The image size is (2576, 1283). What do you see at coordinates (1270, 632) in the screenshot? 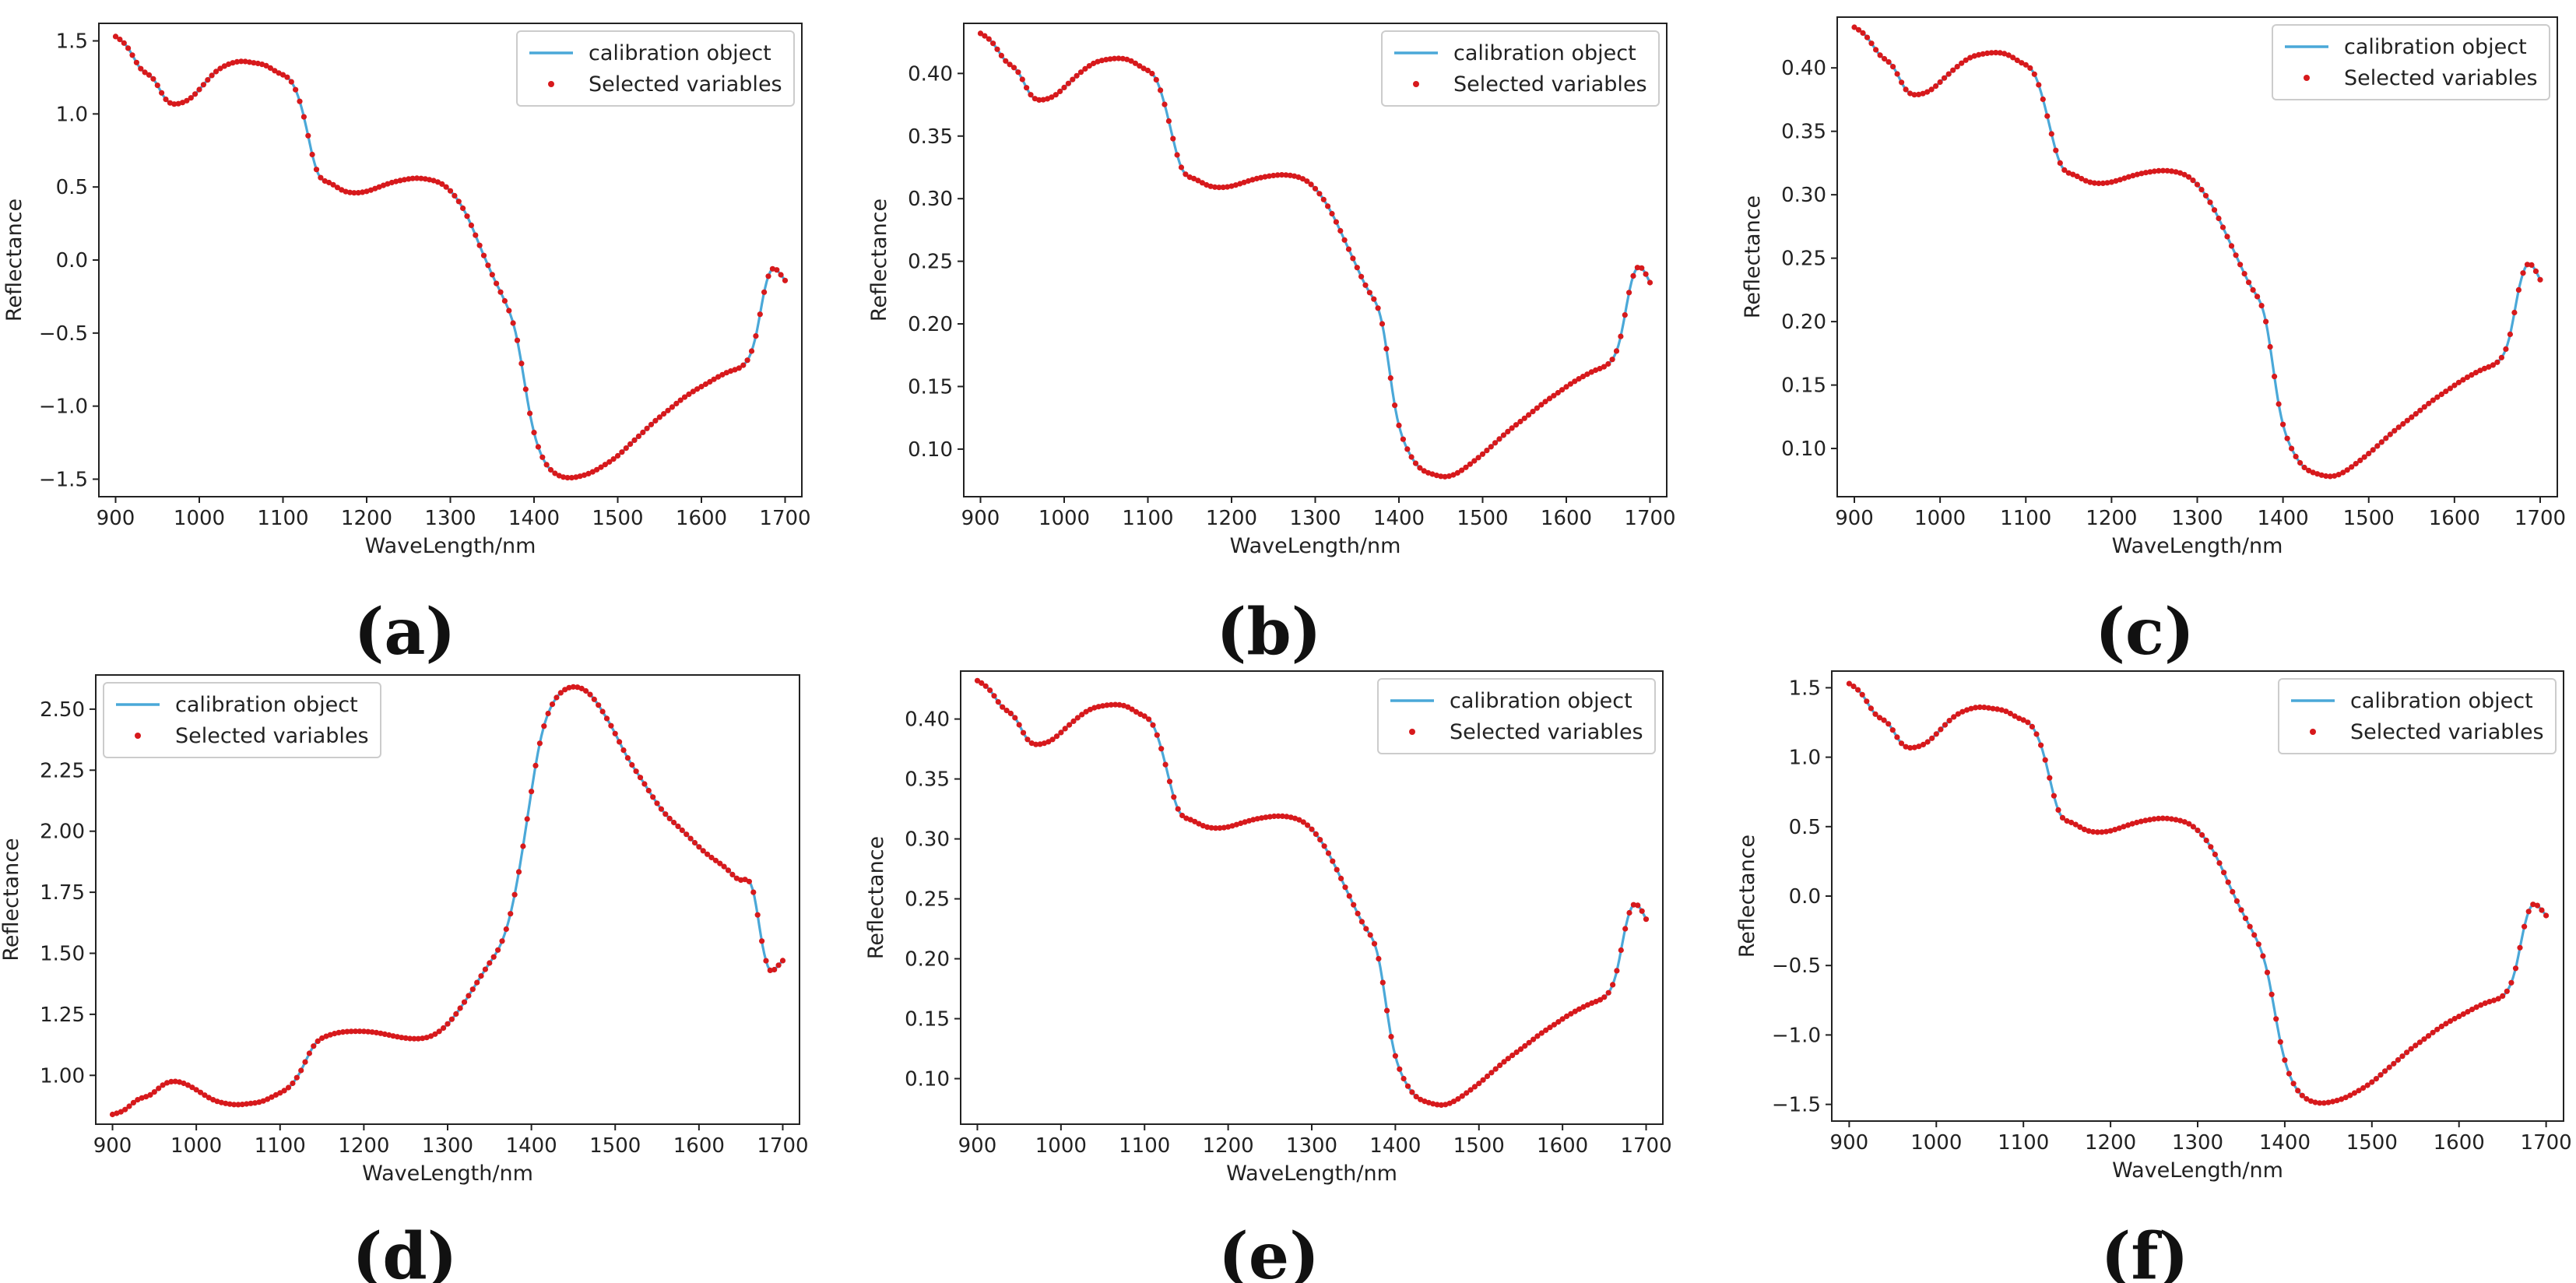
I see `panel-label: (b)` at bounding box center [1270, 632].